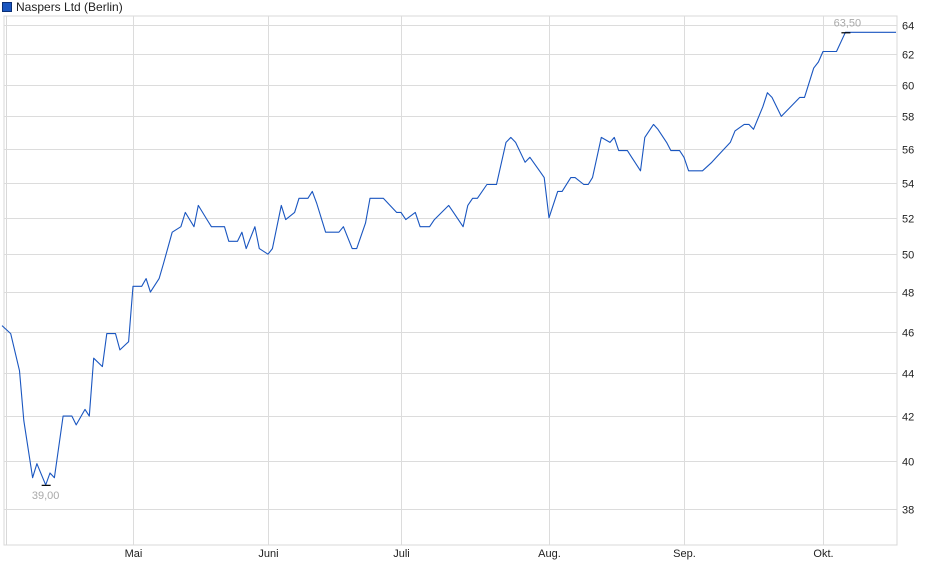 The image size is (940, 579). What do you see at coordinates (908, 511) in the screenshot?
I see `y-tick-label: 38` at bounding box center [908, 511].